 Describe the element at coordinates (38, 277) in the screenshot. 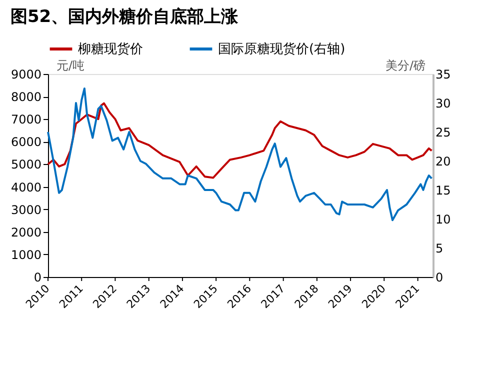

I see `y-tick-label: 0` at that location.